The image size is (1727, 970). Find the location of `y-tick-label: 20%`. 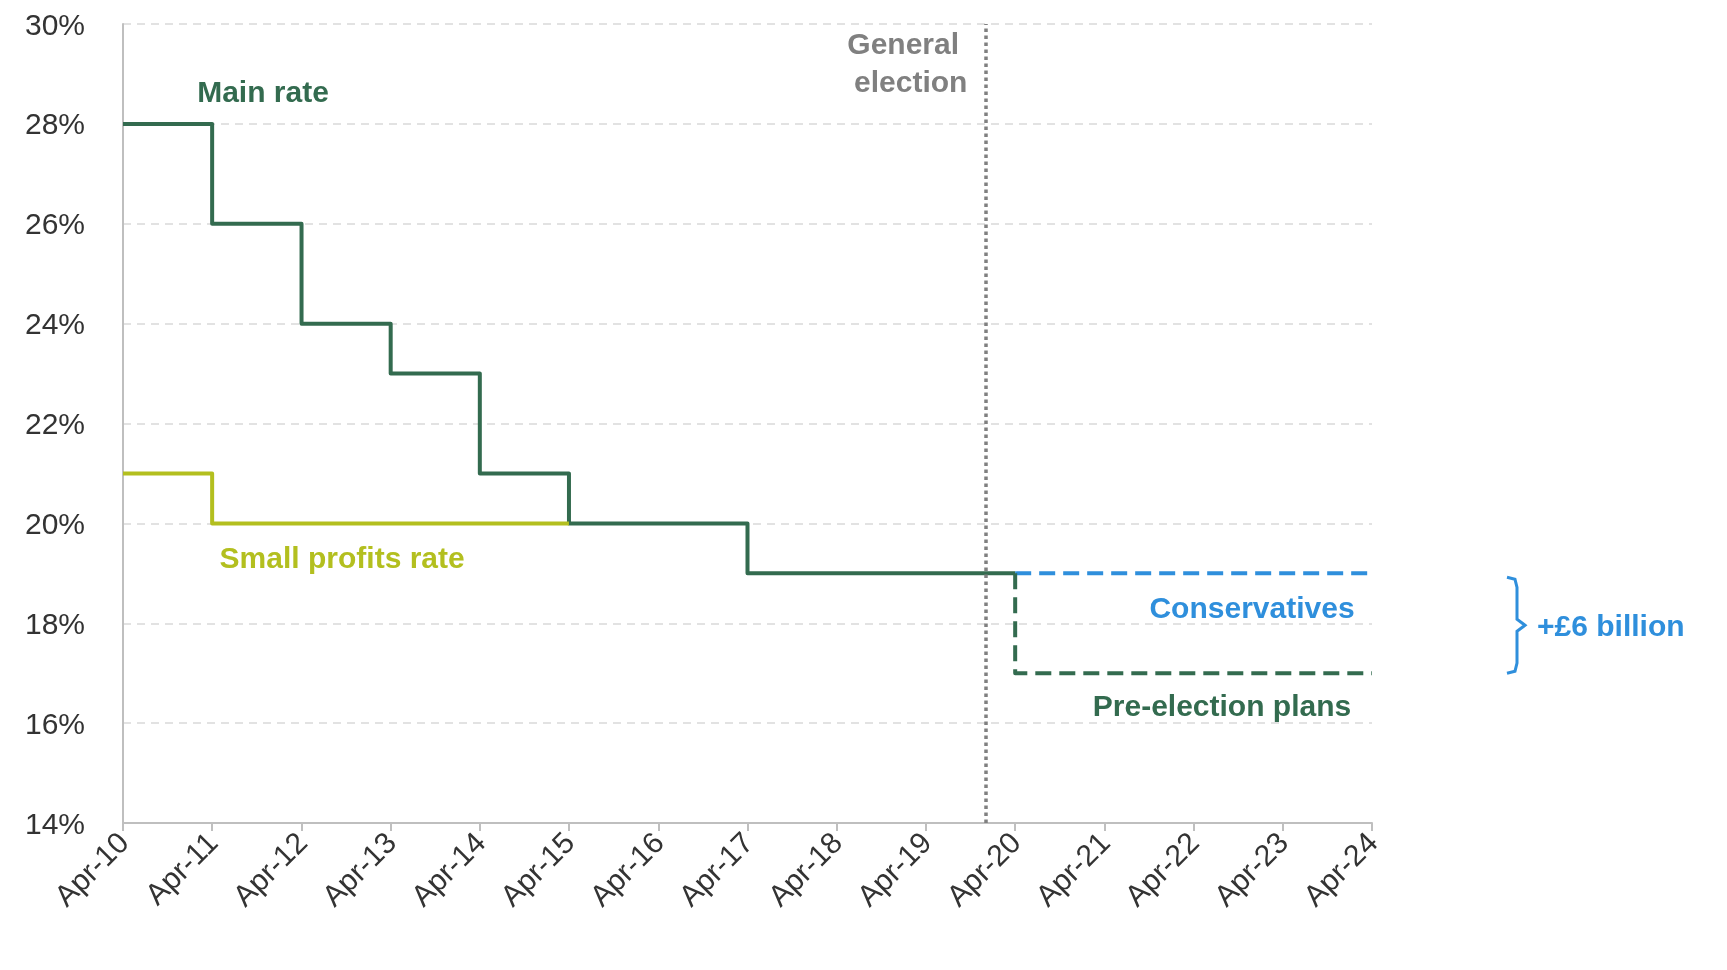

y-tick-label: 20% is located at coordinates (54, 523).